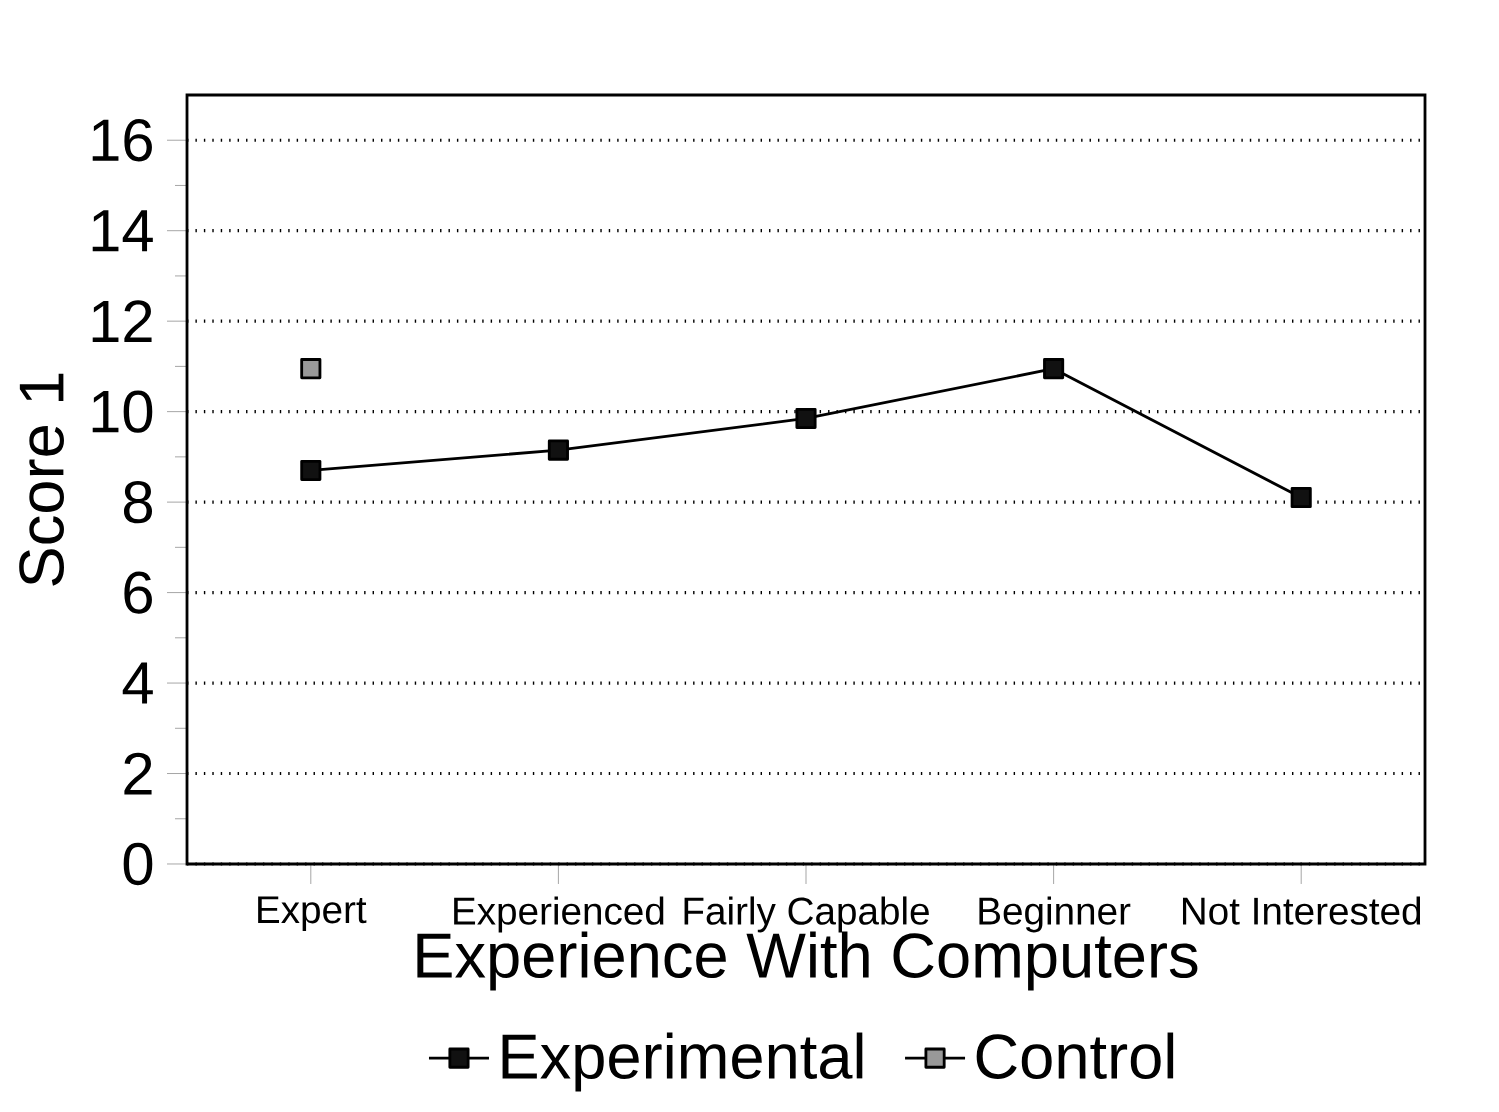 Image resolution: width=1499 pixels, height=1112 pixels. I want to click on x-tick-label: Expert, so click(312, 913).